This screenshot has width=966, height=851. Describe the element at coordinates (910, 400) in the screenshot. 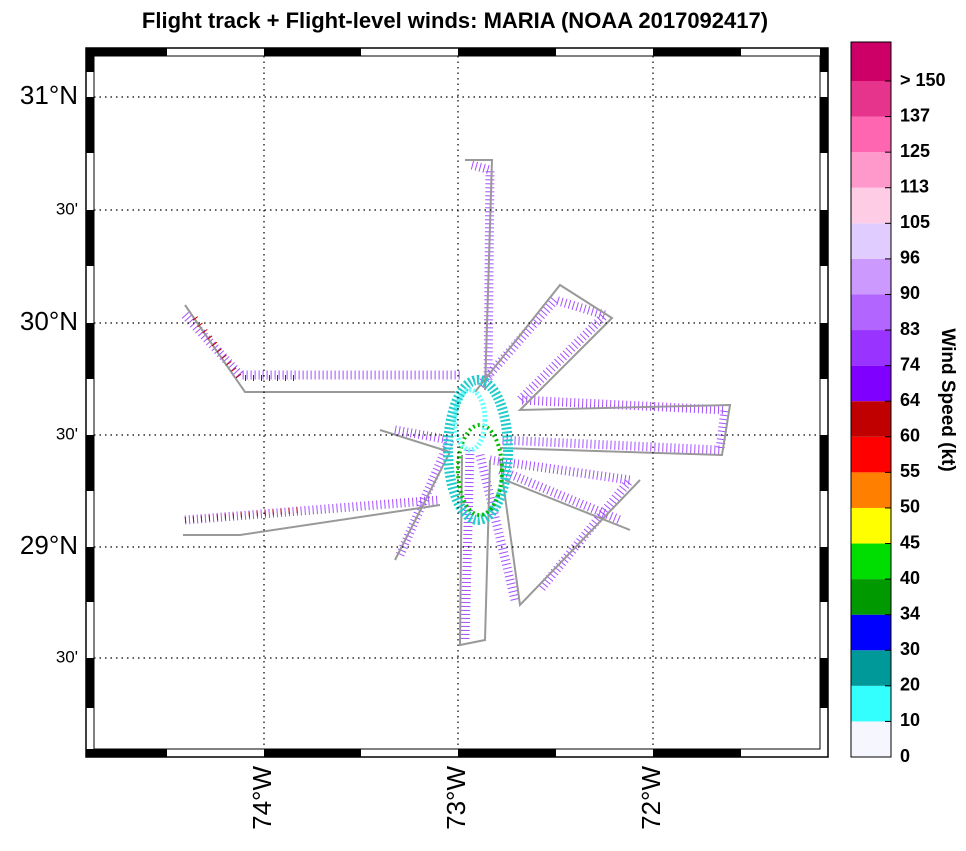

I see `colorbar-tick-label: 64` at that location.